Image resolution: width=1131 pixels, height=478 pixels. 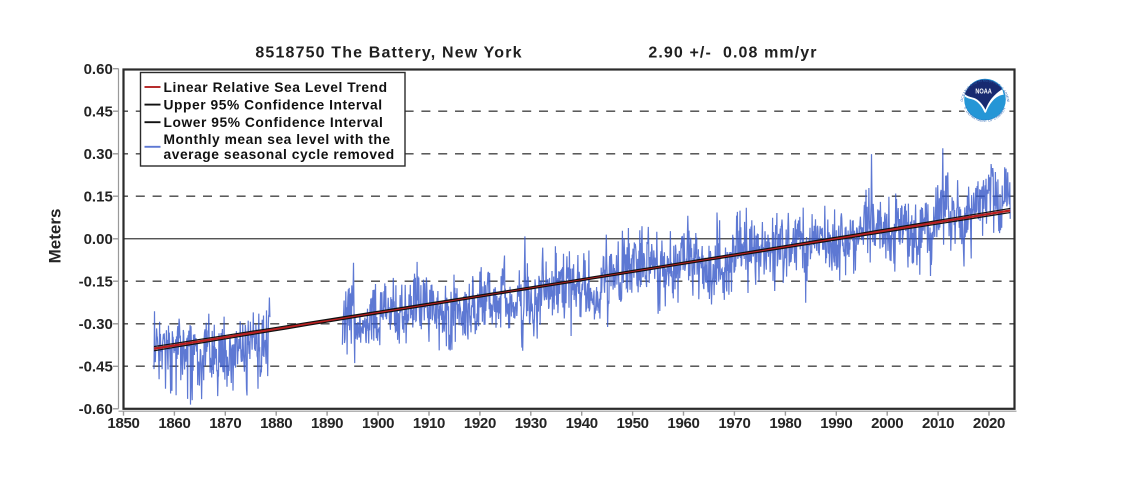 What do you see at coordinates (225, 423) in the screenshot?
I see `svg-text: 1870` at bounding box center [225, 423].